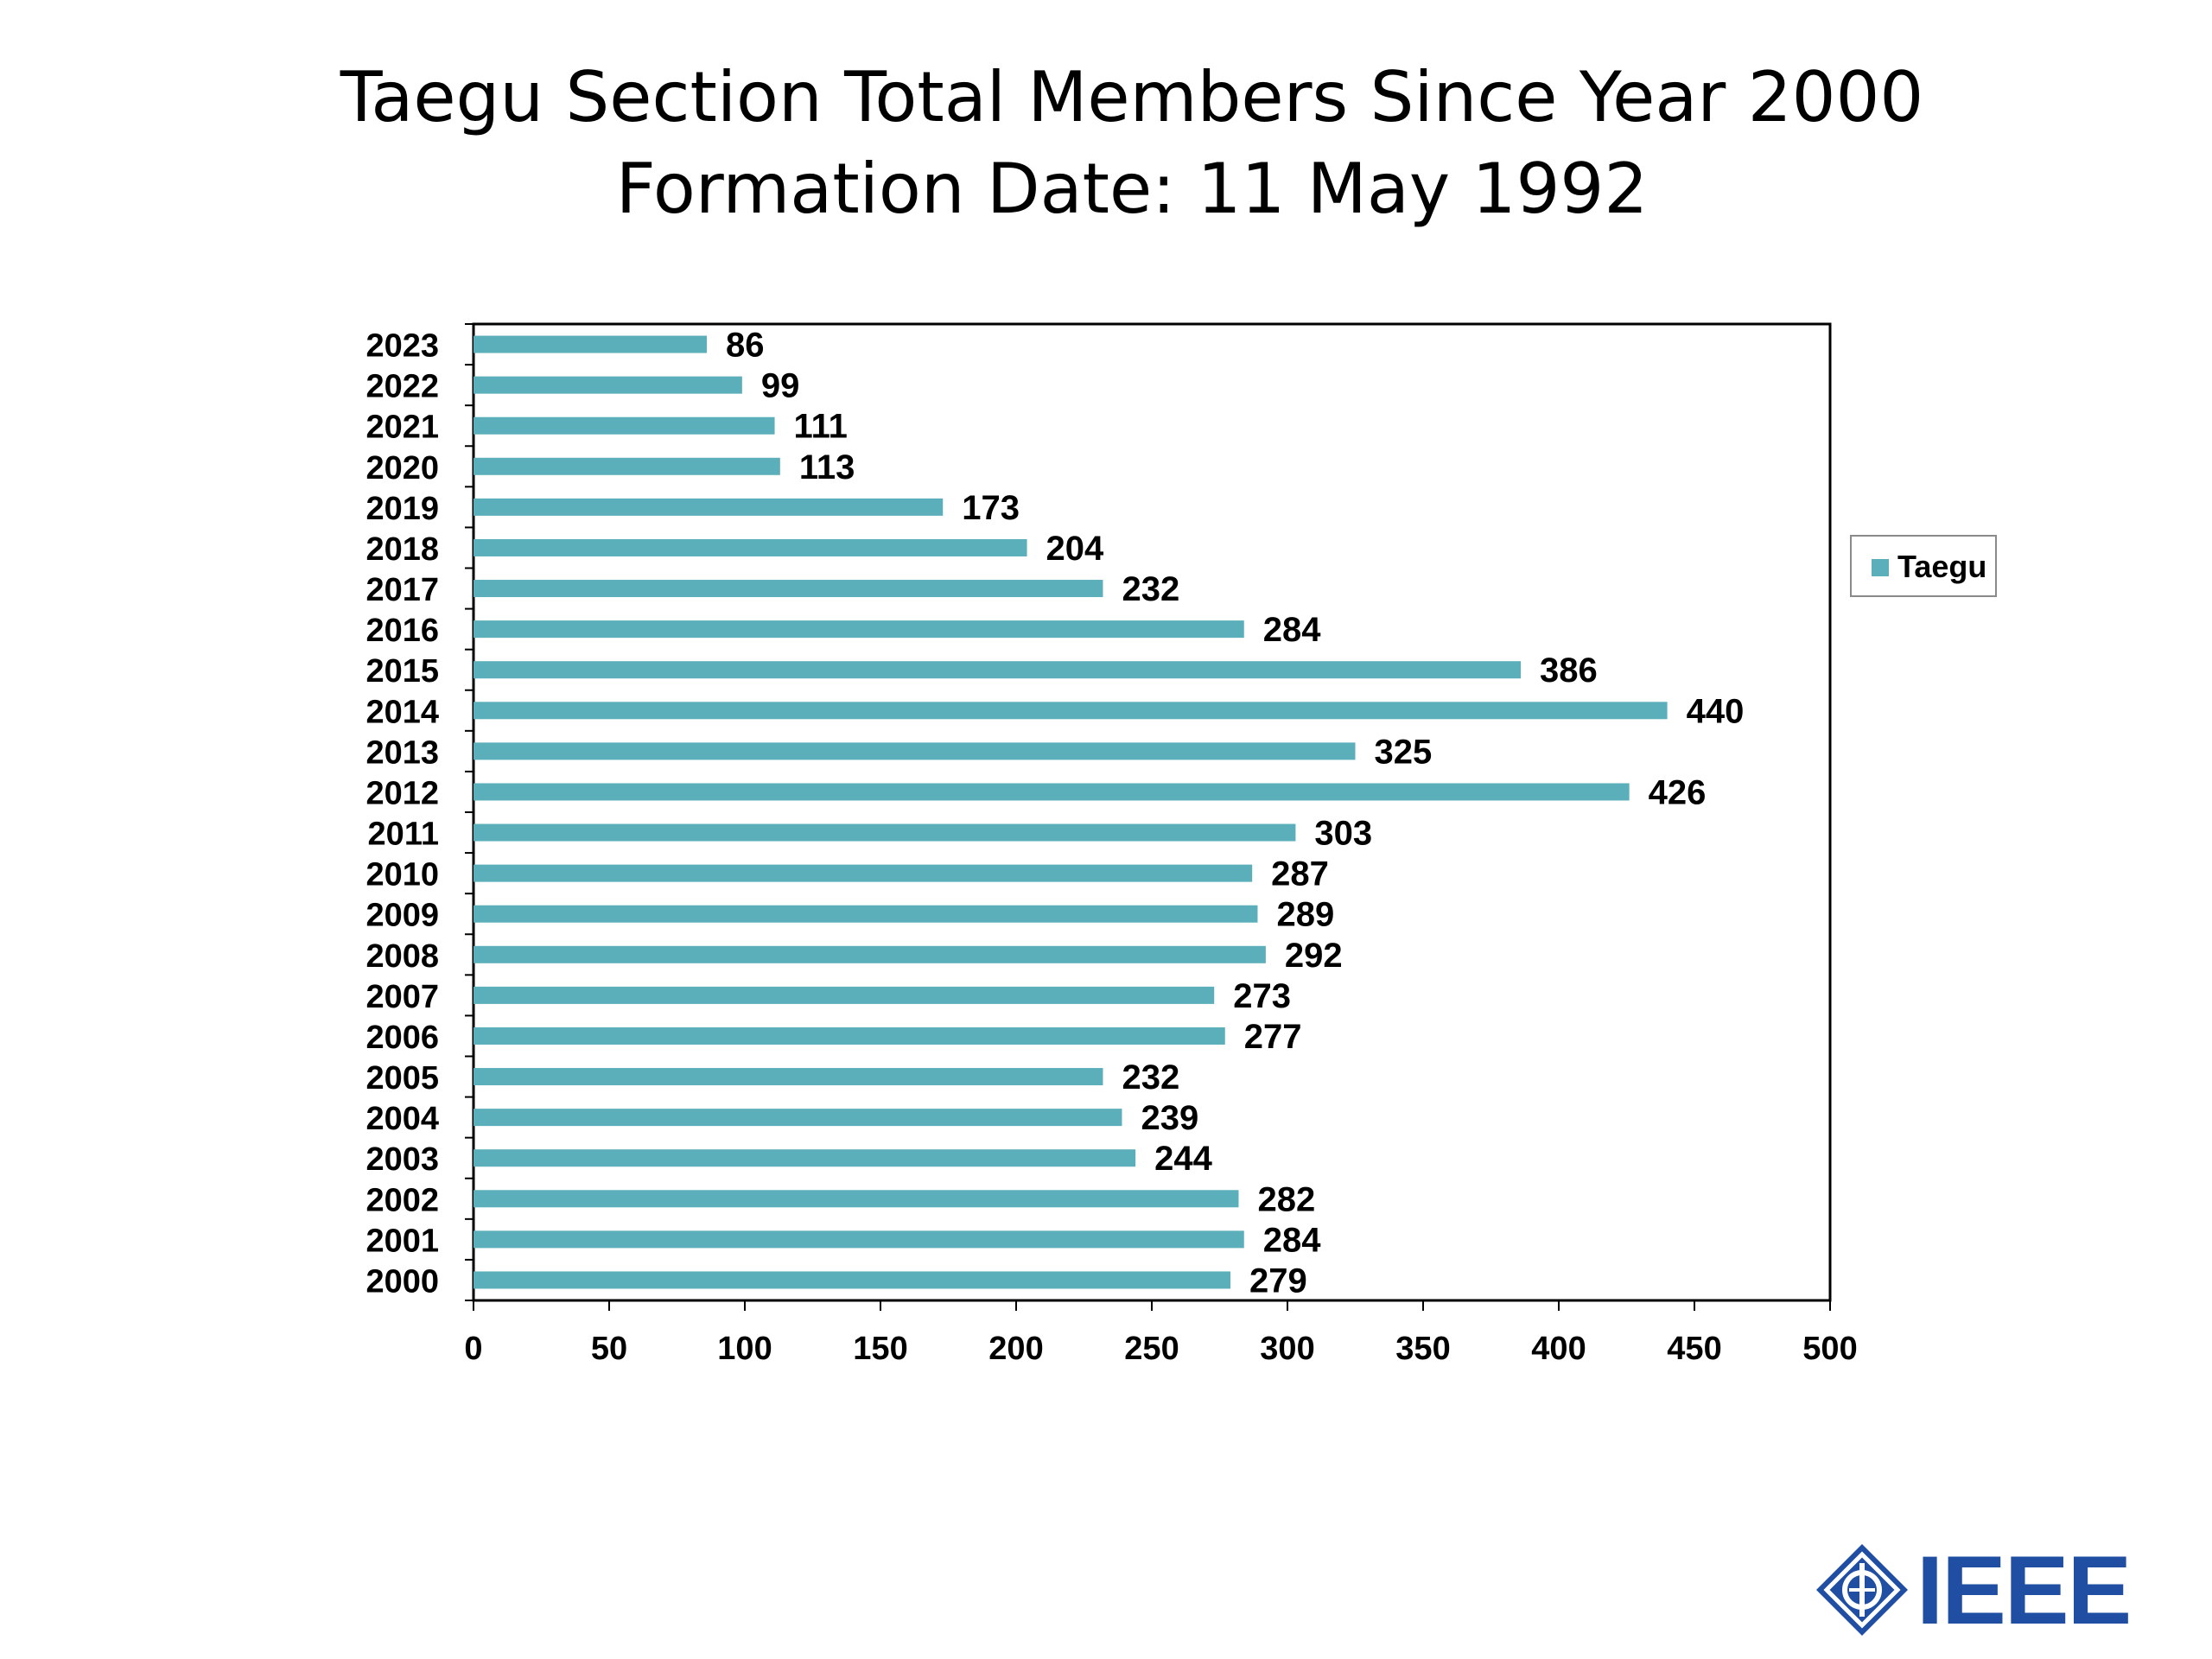  I want to click on bar-2019, so click(709, 507).